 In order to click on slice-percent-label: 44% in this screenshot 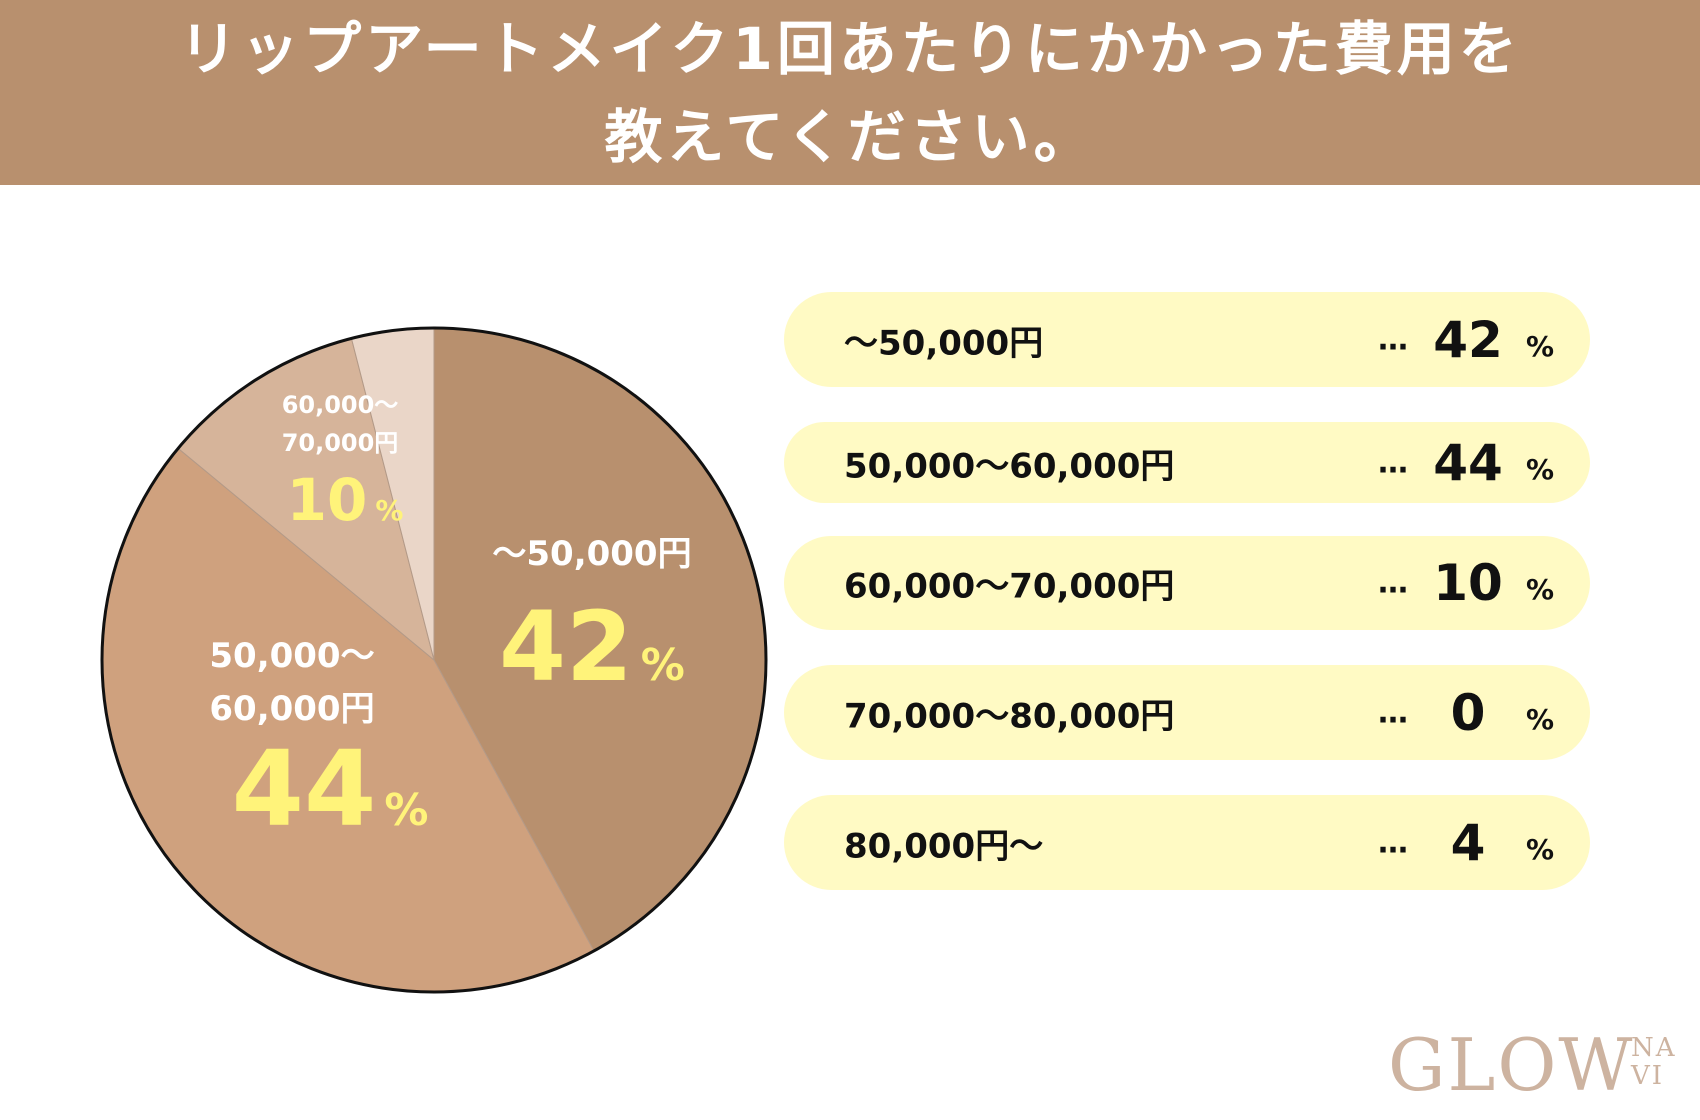, I will do `click(330, 789)`.